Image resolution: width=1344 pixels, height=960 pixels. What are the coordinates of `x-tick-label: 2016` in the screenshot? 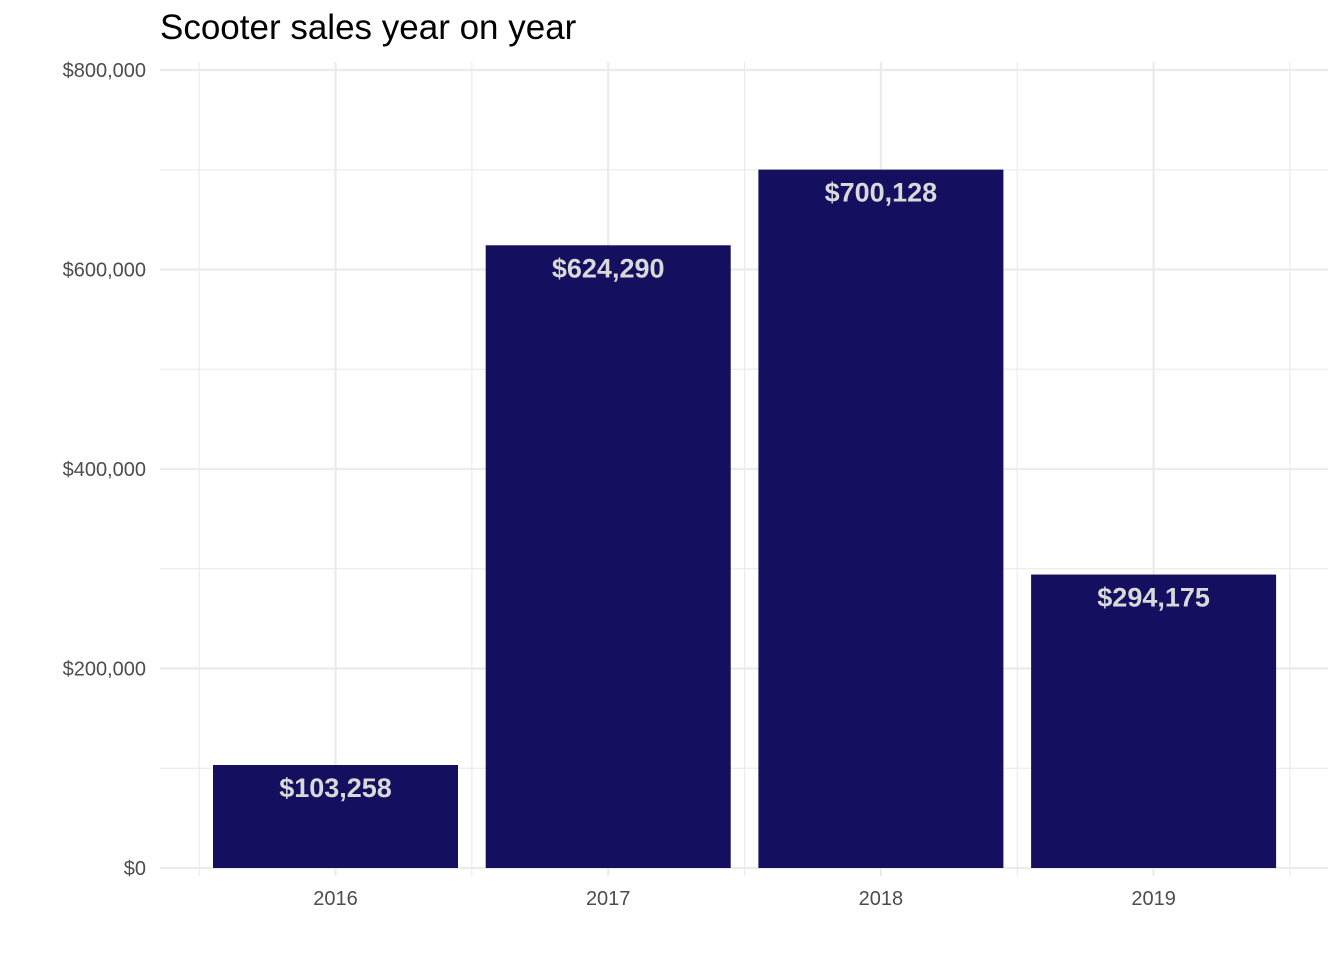 It's located at (335, 899).